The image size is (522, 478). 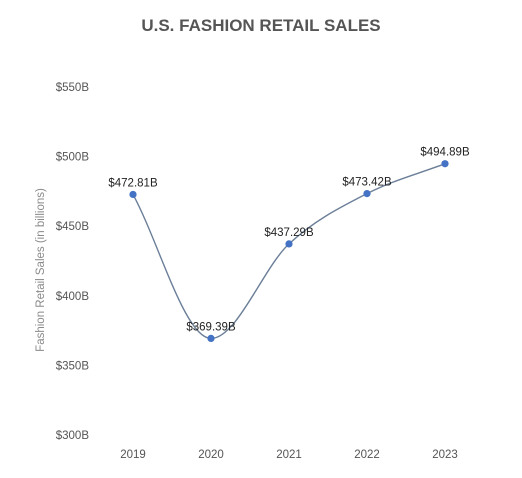 What do you see at coordinates (367, 183) in the screenshot?
I see `data-label: $473.42B` at bounding box center [367, 183].